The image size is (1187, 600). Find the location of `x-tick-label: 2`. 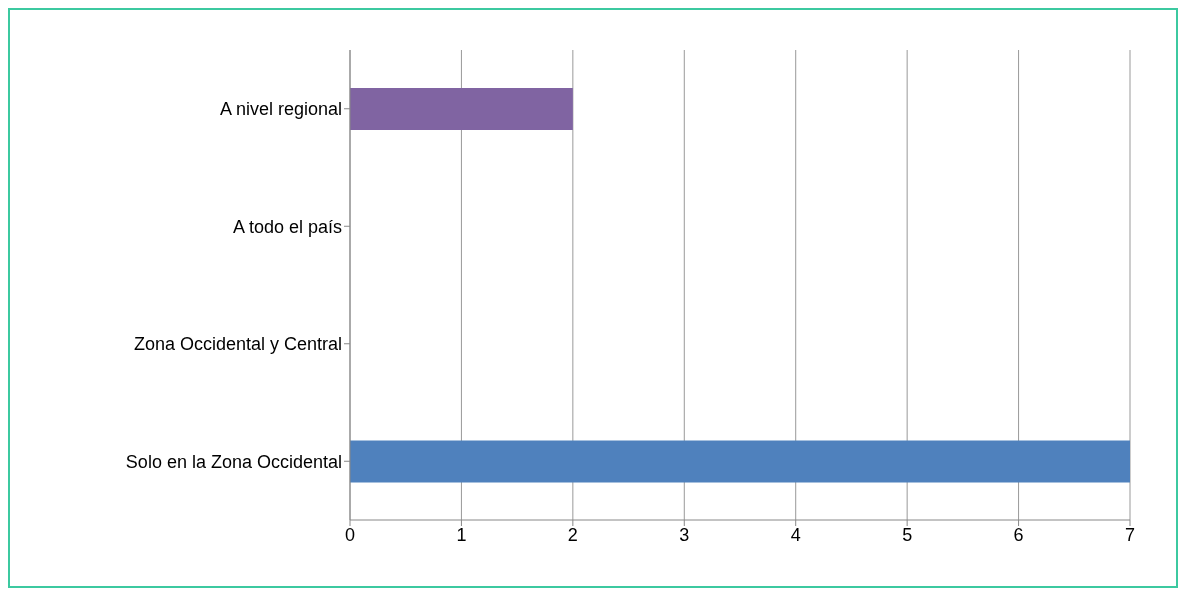

x-tick-label: 2 is located at coordinates (572, 534).